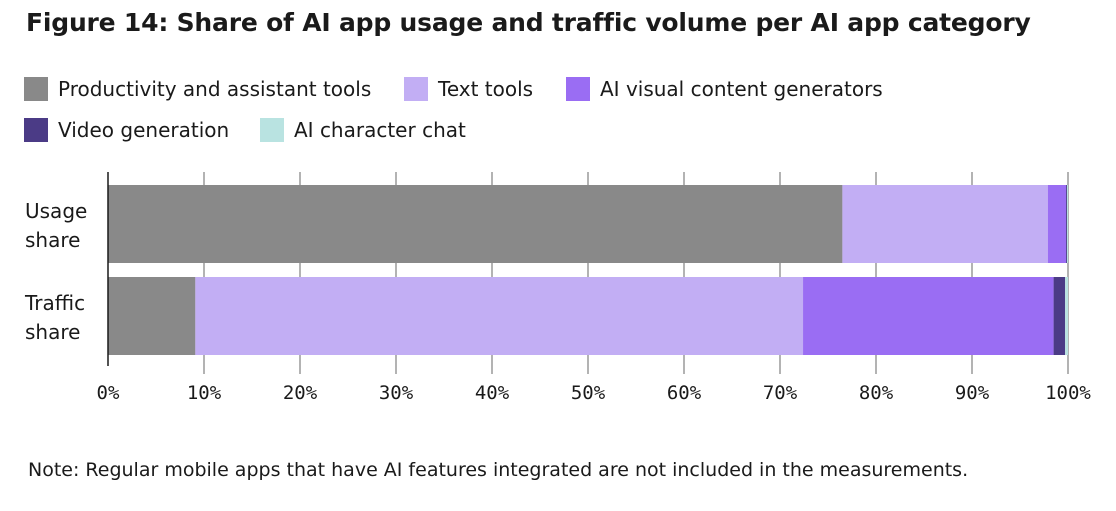 The width and height of the screenshot is (1116, 511). Describe the element at coordinates (684, 393) in the screenshot. I see `x-tick-label: 60%` at that location.